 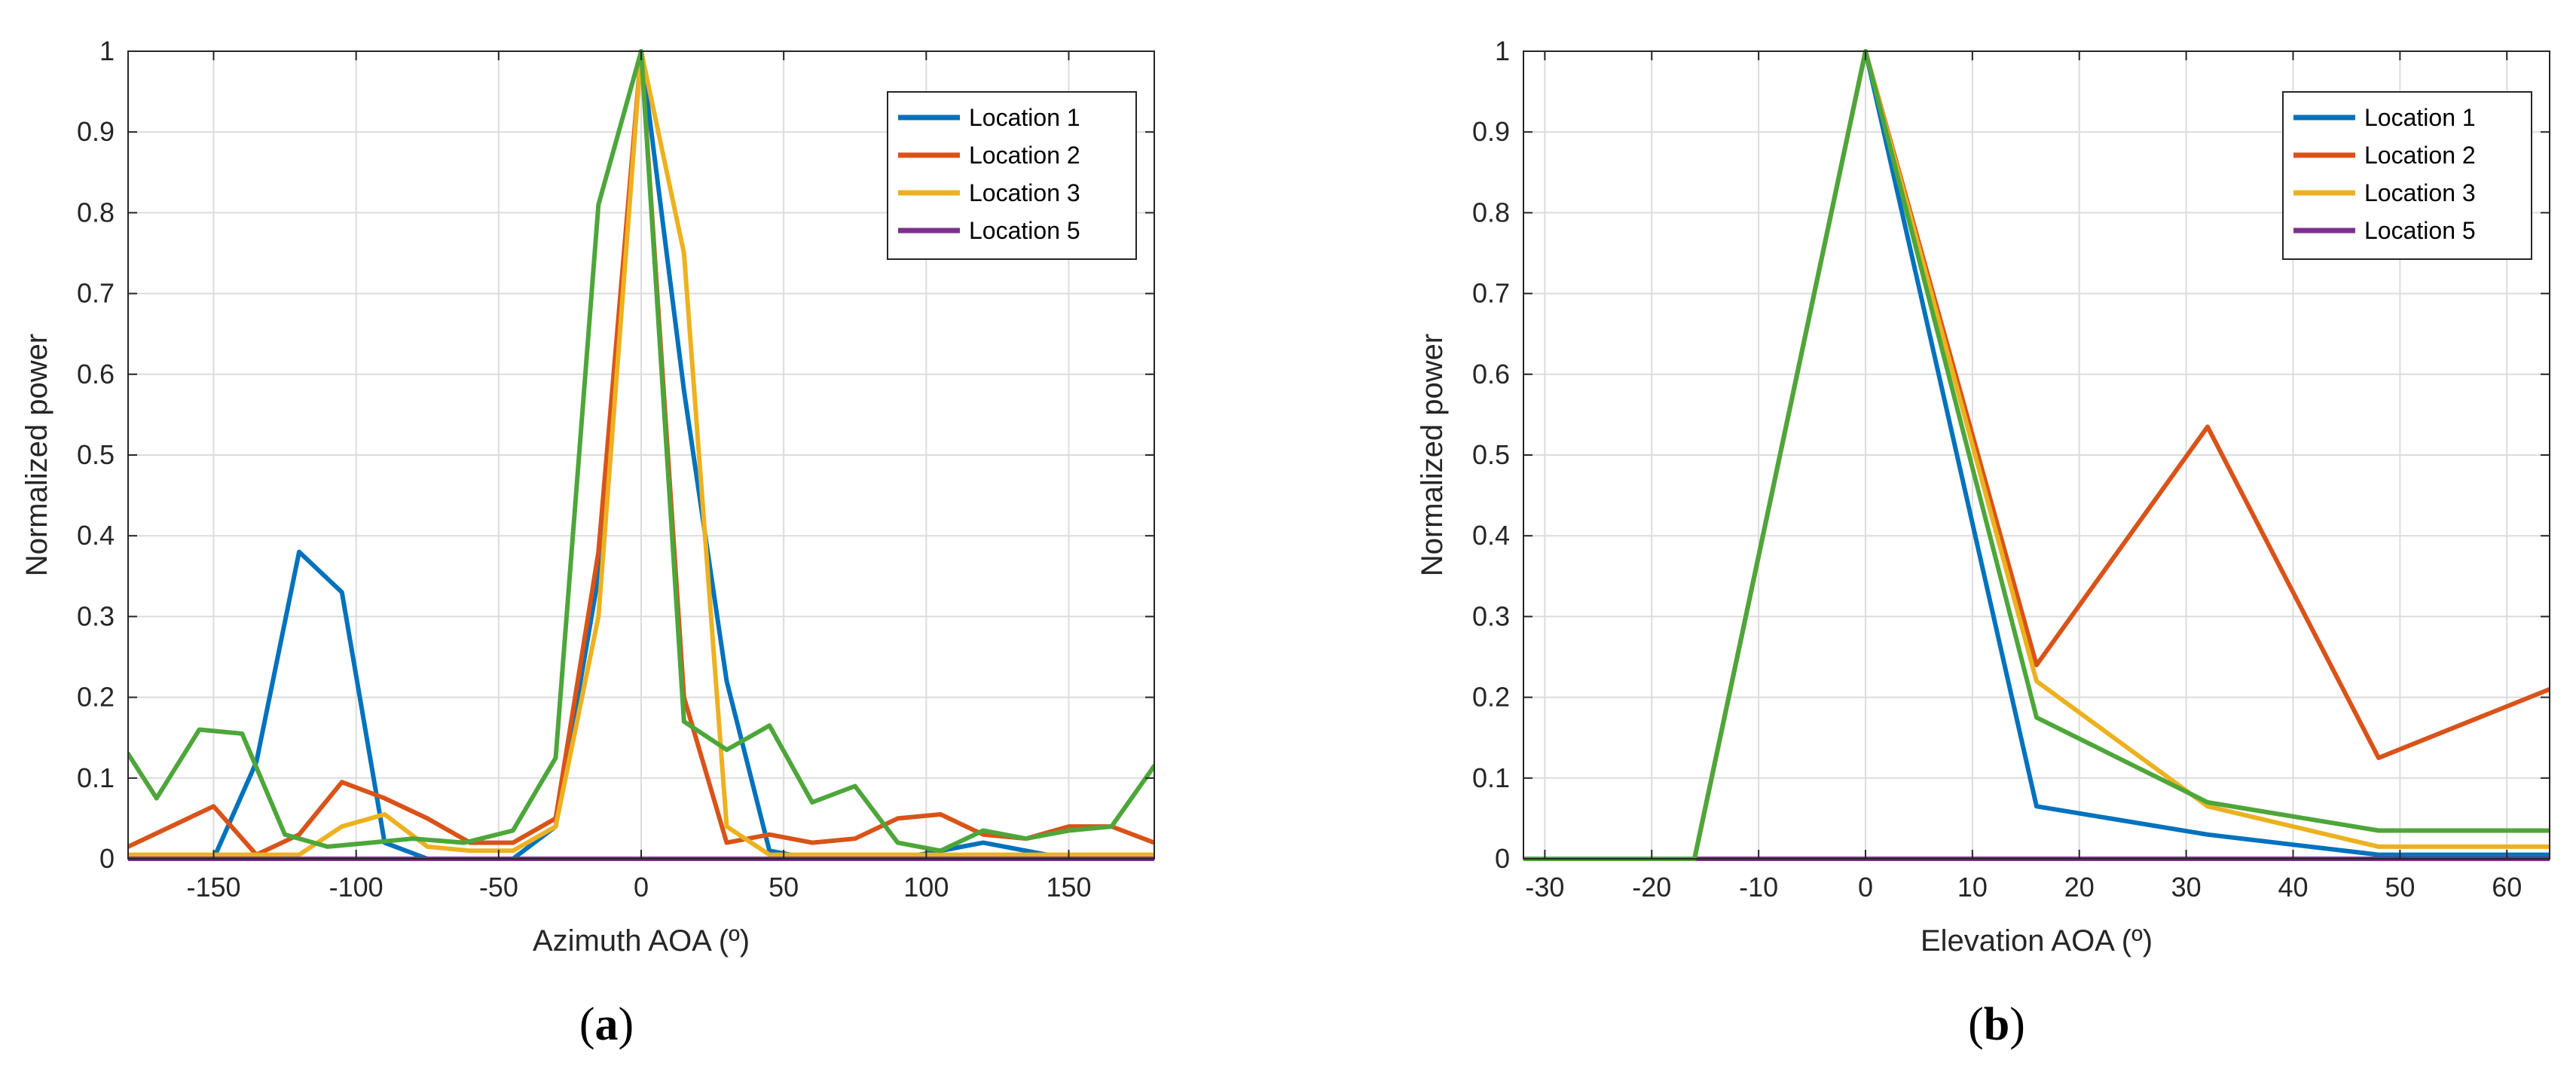 I want to click on x-tick-label: -10, so click(x=1758, y=887).